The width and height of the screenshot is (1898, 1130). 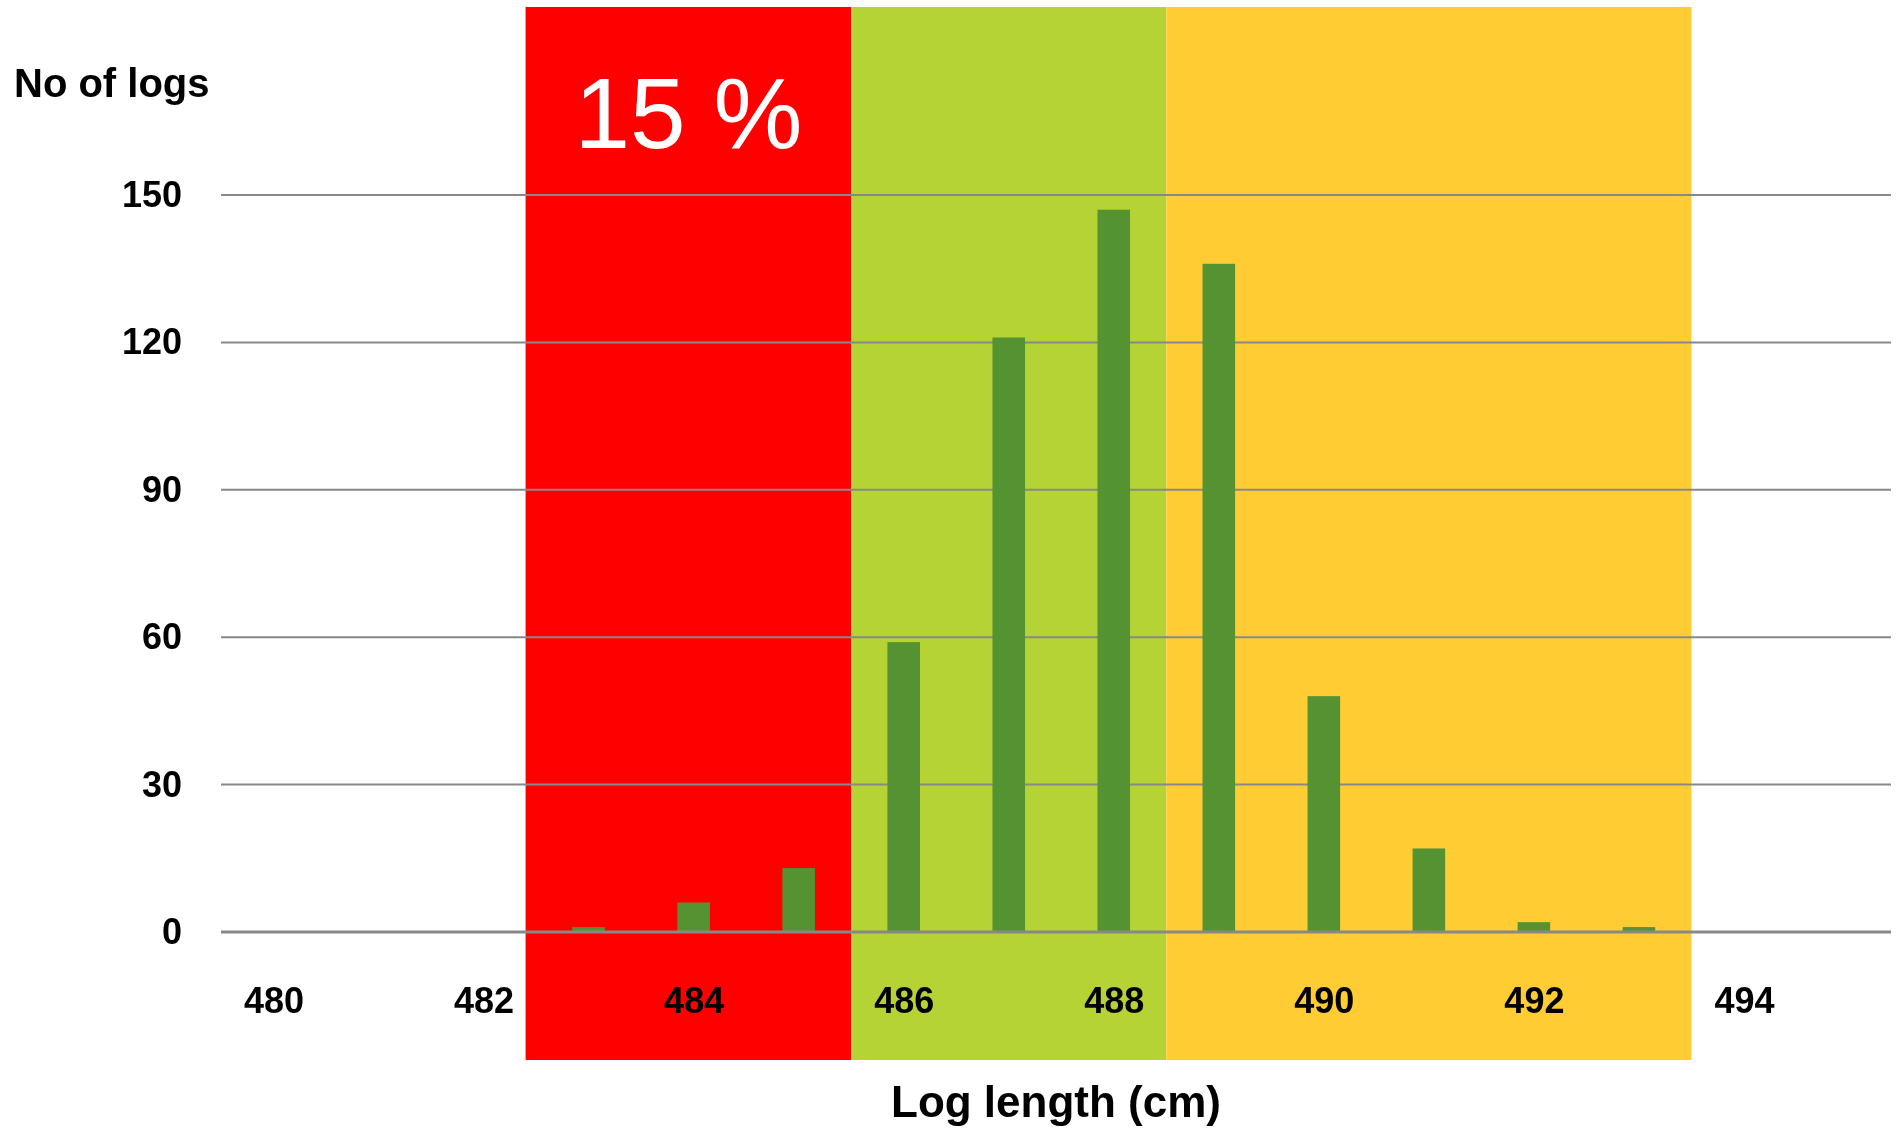 What do you see at coordinates (151, 342) in the screenshot?
I see `y-tick-label: 120` at bounding box center [151, 342].